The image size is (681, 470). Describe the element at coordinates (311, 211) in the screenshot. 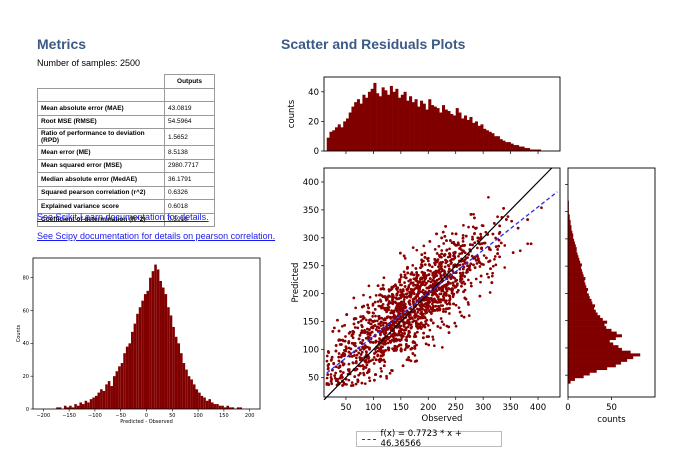

I see `scatter-y-tick-label: 350` at that location.